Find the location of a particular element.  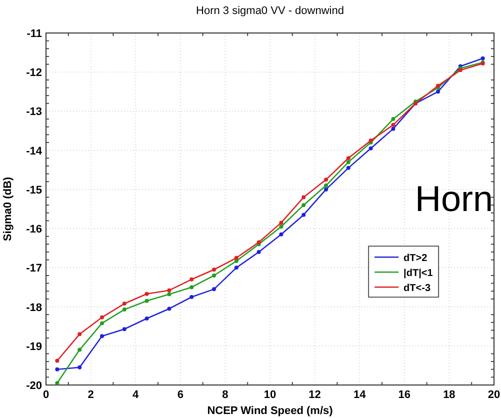

x-axis-title: NCEP Wind Speed (m/s) is located at coordinates (270, 411).